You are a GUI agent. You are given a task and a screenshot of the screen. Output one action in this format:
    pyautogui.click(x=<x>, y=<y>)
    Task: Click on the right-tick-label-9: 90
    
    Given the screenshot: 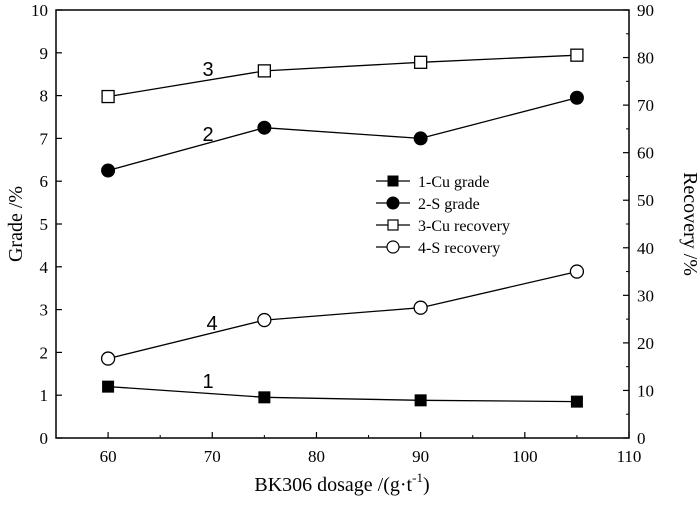 What is the action you would take?
    pyautogui.click(x=645, y=10)
    